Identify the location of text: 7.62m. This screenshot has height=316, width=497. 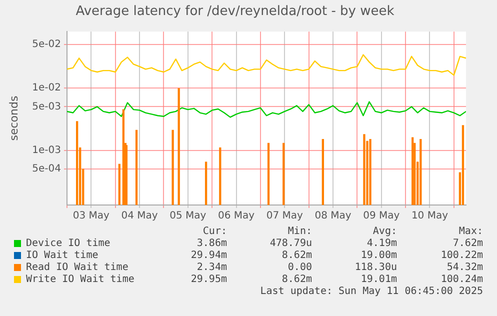
(467, 243).